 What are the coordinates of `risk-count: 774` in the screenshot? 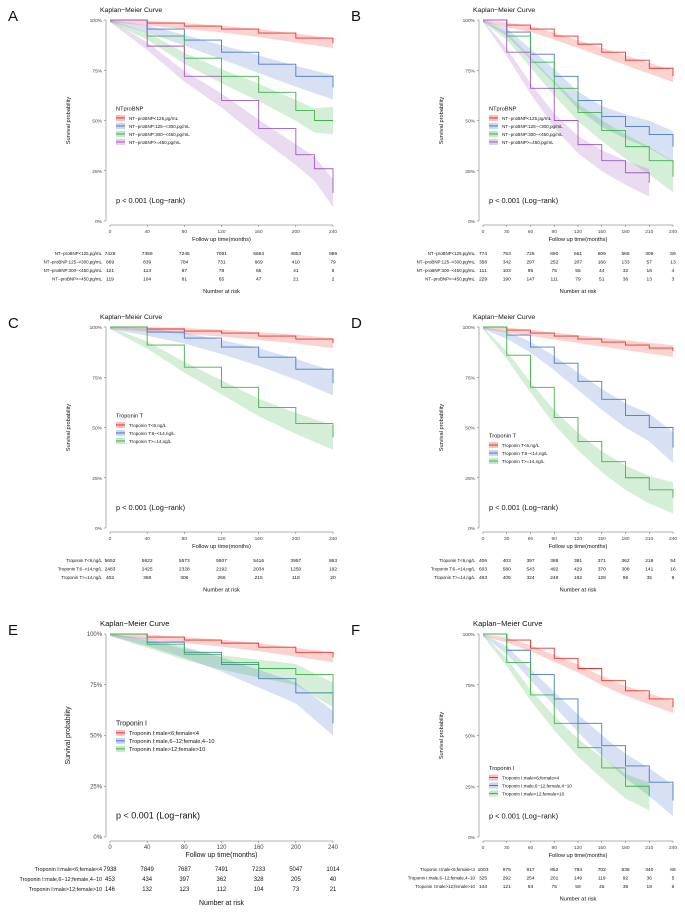 It's located at (483, 254).